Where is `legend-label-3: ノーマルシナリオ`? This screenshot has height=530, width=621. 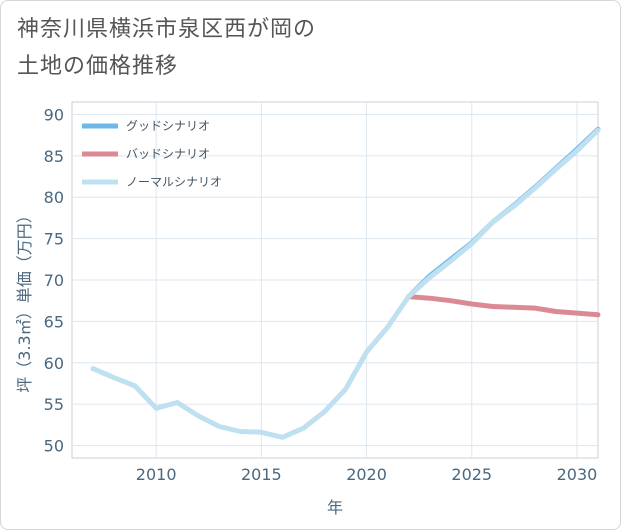 legend-label-3: ノーマルシナリオ is located at coordinates (174, 182).